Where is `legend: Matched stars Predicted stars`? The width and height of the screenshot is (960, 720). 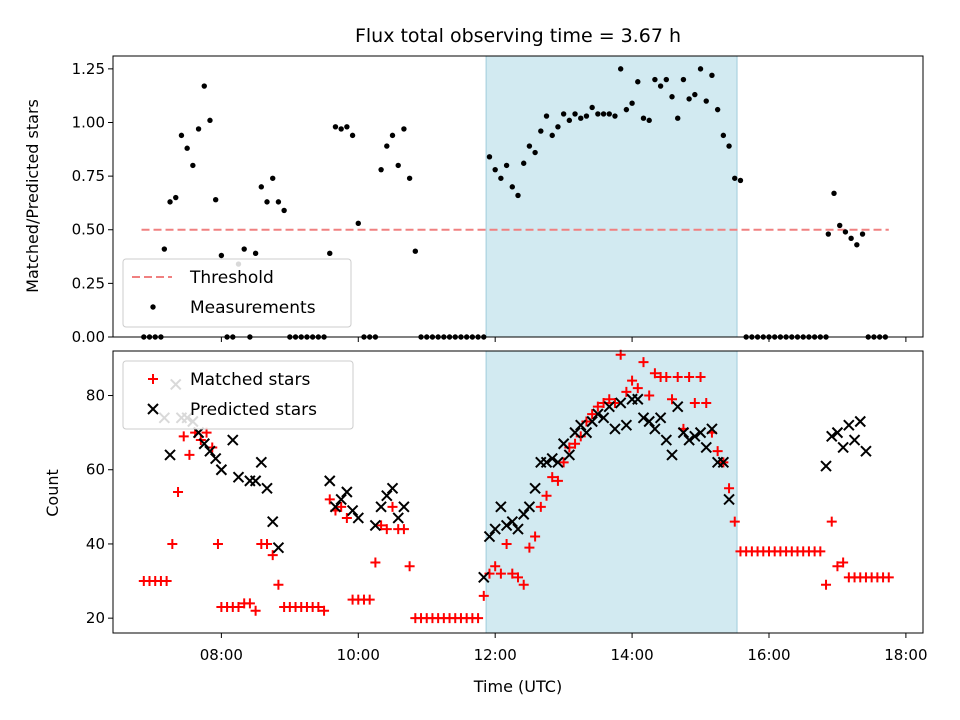 legend: Matched stars Predicted stars is located at coordinates (238, 395).